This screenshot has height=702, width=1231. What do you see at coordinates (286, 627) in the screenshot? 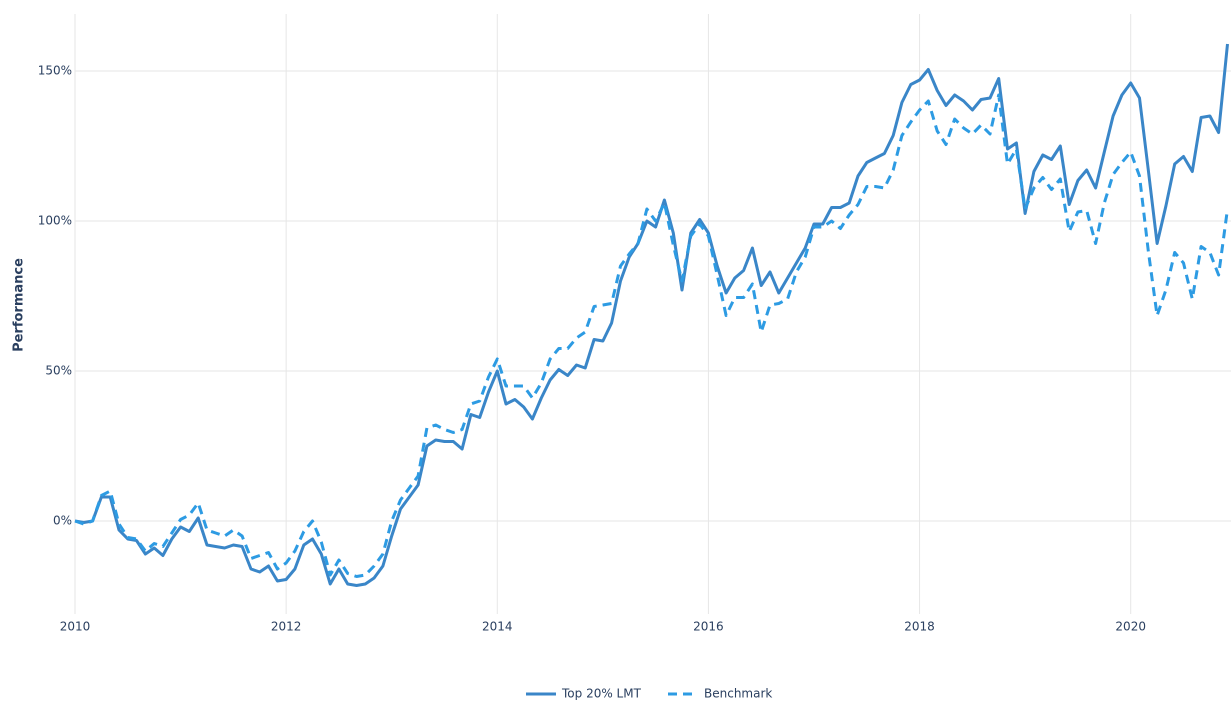
I see `x-tick-label: 2012` at bounding box center [286, 627].